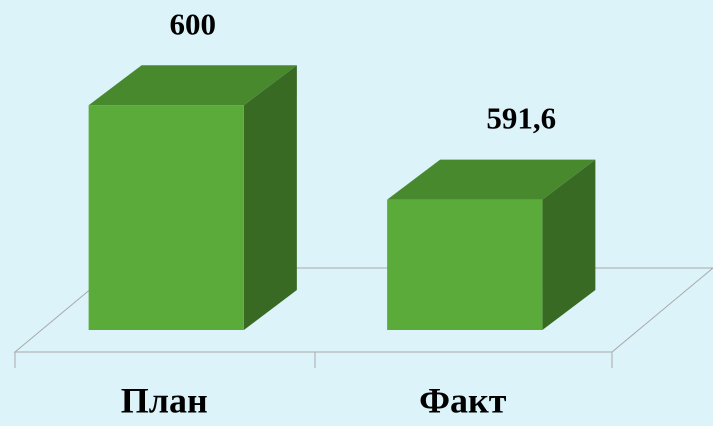 This screenshot has width=713, height=426. I want to click on data-label: 600, so click(193, 23).